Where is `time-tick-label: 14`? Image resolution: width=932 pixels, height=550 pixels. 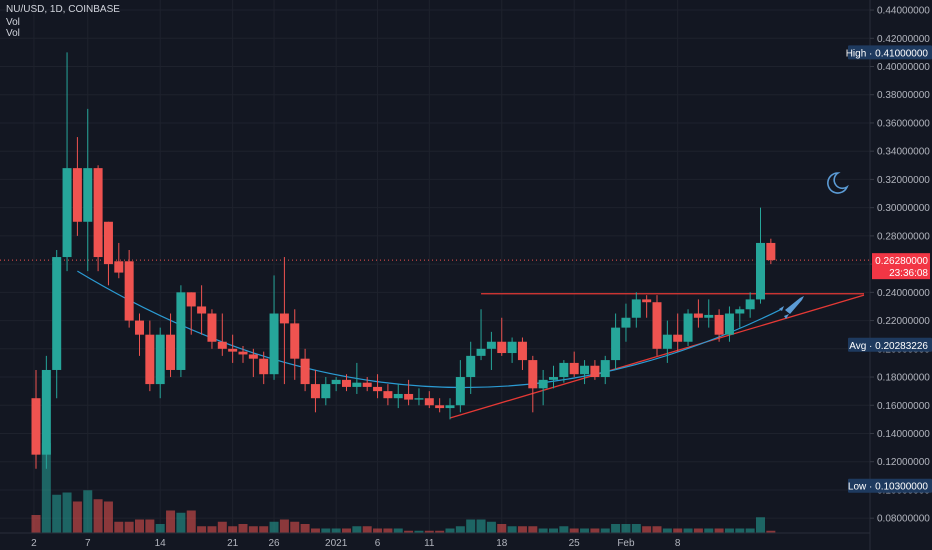 time-tick-label: 14 is located at coordinates (161, 543).